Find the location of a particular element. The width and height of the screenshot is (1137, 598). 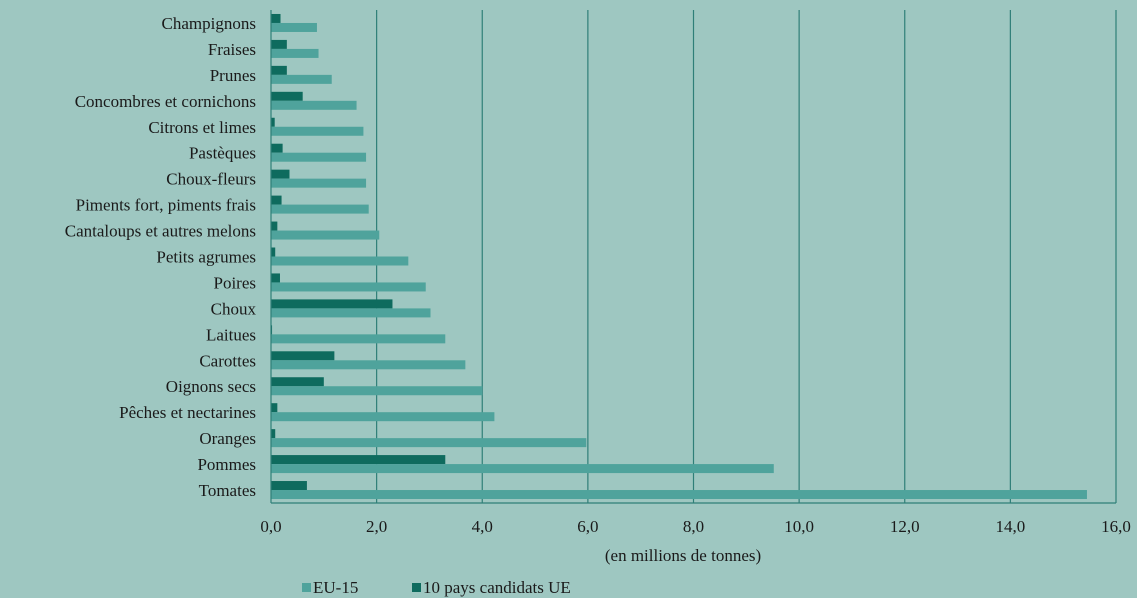

category-label: Citrons et limes is located at coordinates (202, 127).